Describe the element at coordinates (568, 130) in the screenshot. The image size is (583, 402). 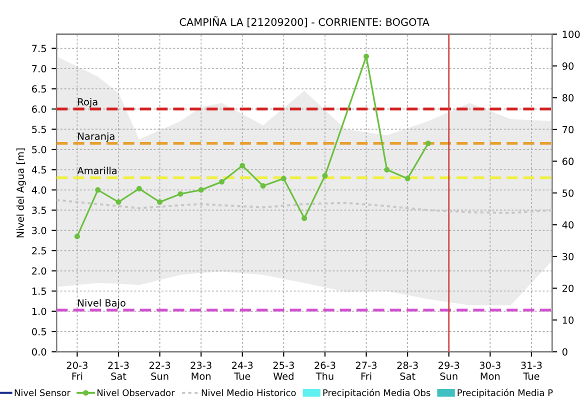
I see `y2-tick-label: 70` at that location.